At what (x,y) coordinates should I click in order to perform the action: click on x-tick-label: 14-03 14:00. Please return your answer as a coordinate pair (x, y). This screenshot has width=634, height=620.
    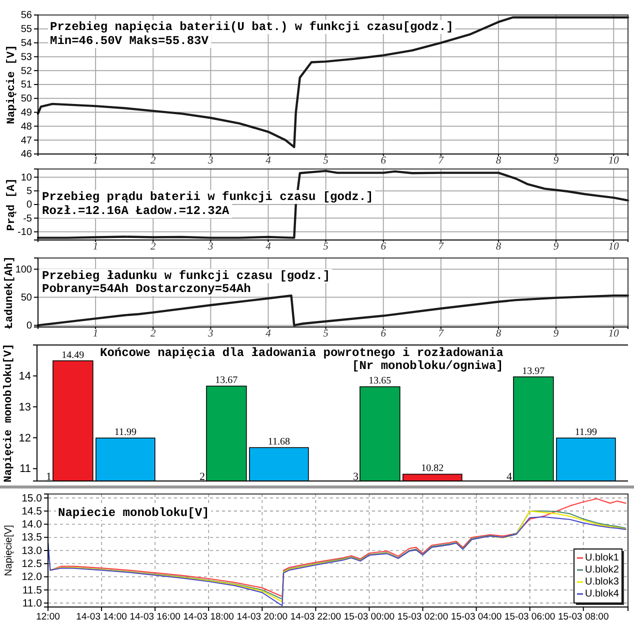
    Looking at the image, I should click on (101, 616).